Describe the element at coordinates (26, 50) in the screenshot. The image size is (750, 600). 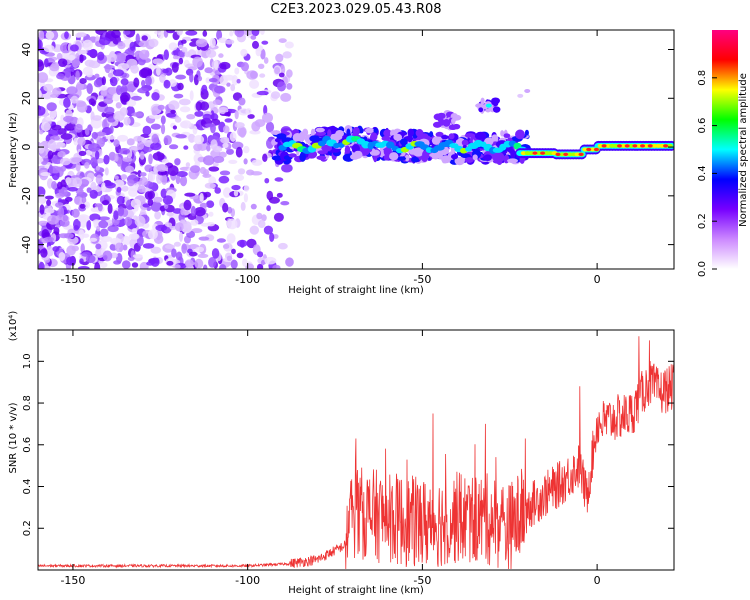
I see `y-tick-label: 40` at that location.